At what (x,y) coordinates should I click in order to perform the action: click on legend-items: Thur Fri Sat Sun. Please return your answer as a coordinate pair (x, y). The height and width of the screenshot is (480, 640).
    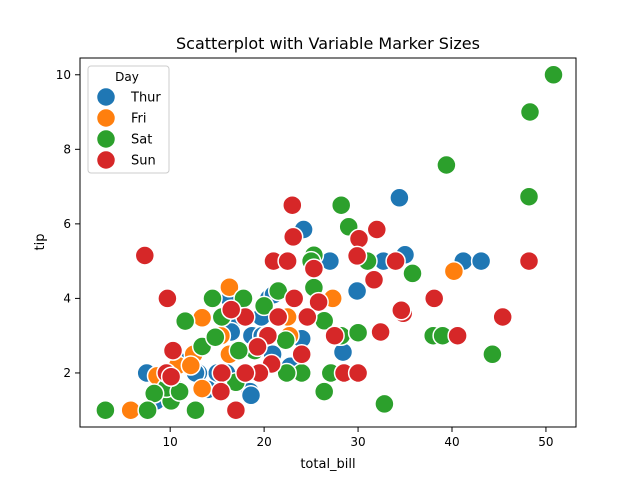
    Looking at the image, I should click on (128, 128).